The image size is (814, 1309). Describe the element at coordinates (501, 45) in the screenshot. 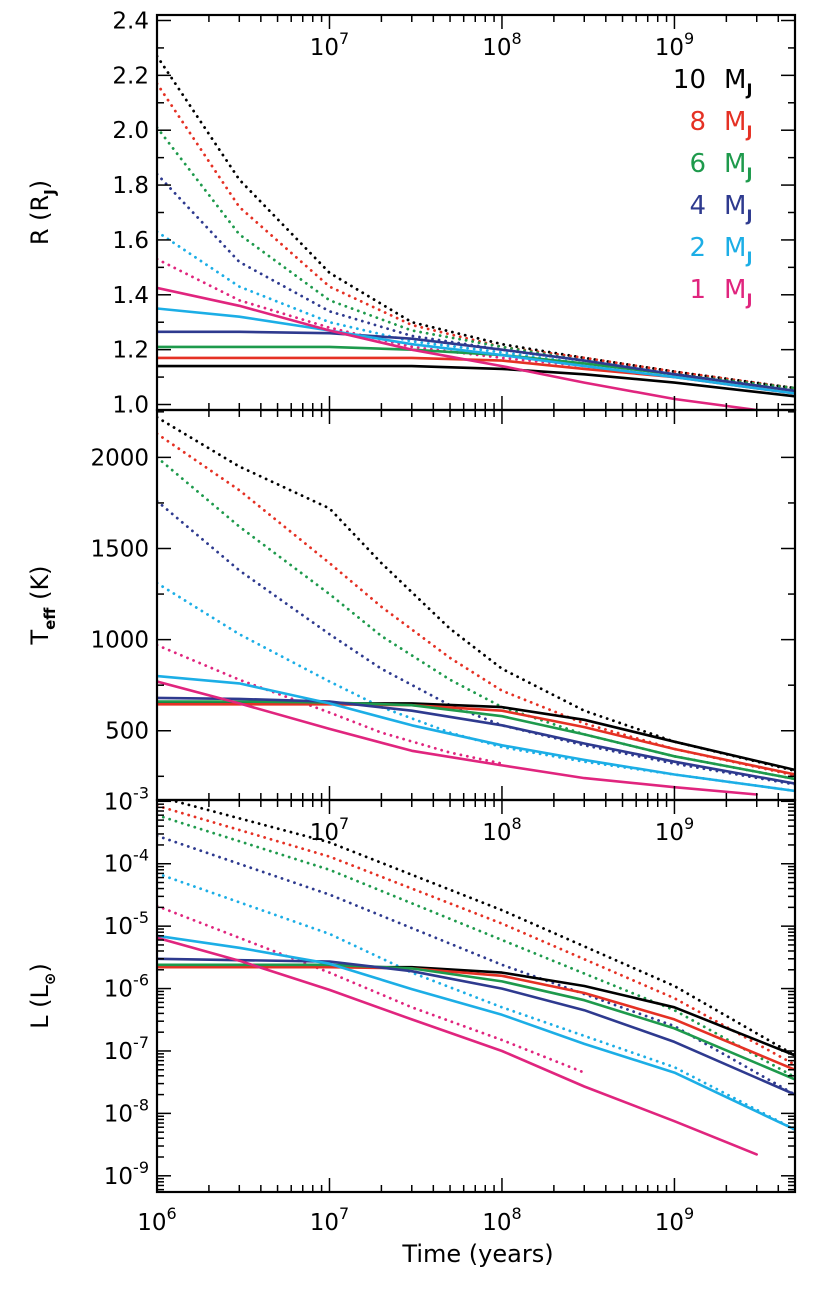

I see `x-tick-label-inner-radius: 10⁸` at that location.